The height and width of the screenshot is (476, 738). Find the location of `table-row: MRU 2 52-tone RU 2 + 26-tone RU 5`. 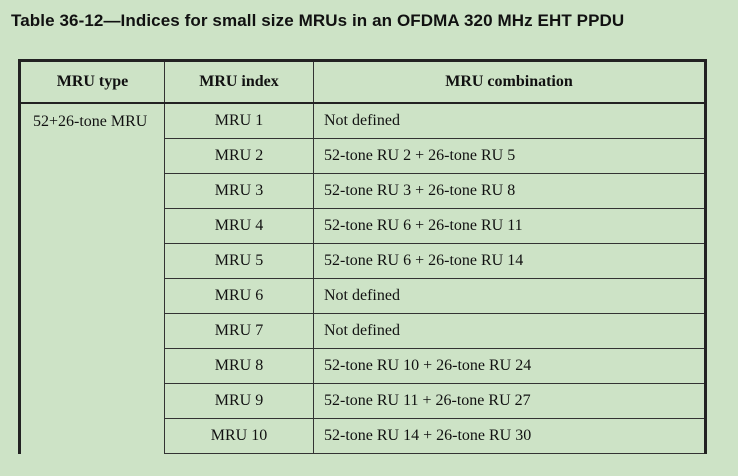

table-row: MRU 2 52-tone RU 2 + 26-tone RU 5 is located at coordinates (363, 156).